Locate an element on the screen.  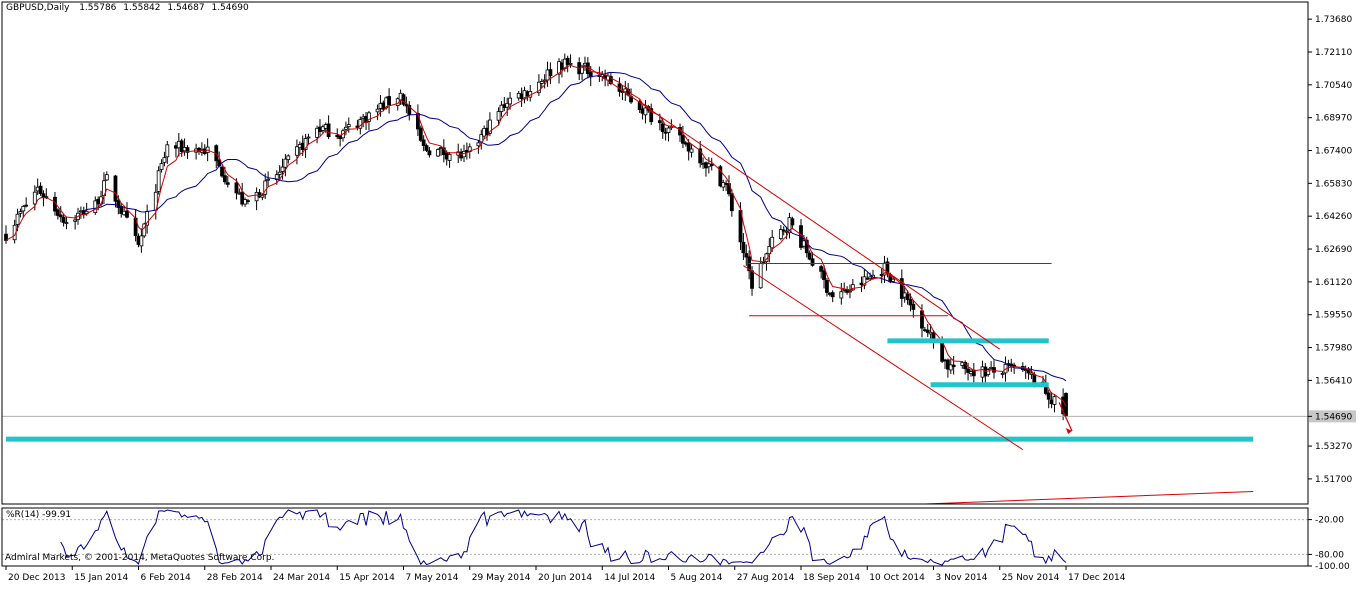
indicator-pane-frame is located at coordinates (655, 537).